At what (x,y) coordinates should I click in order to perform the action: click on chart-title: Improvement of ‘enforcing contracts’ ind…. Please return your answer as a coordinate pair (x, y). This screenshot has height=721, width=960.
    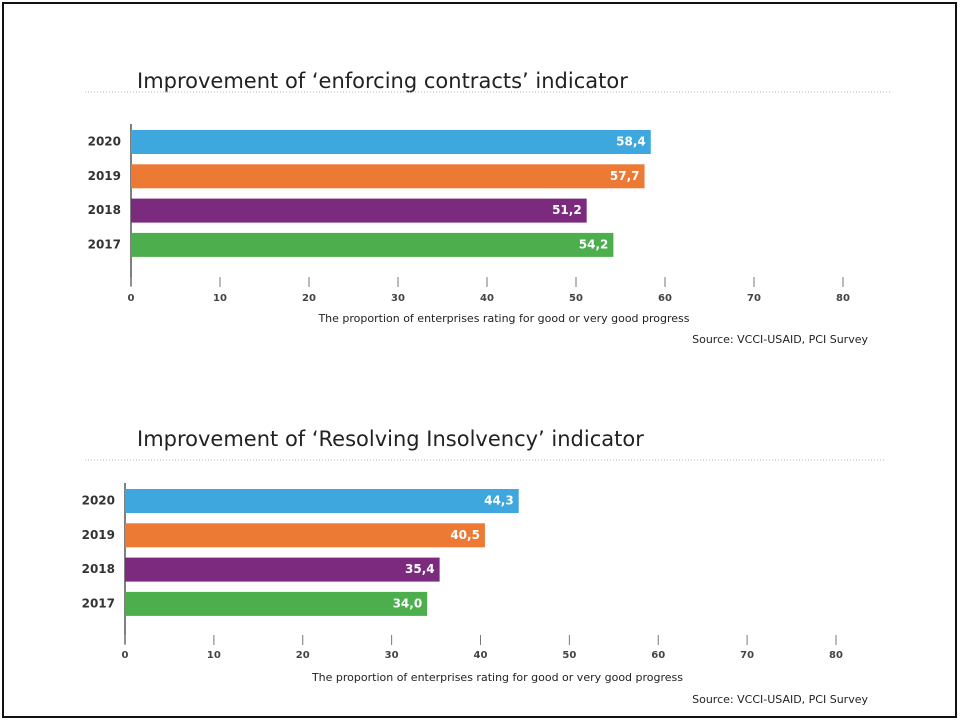
    Looking at the image, I should click on (382, 81).